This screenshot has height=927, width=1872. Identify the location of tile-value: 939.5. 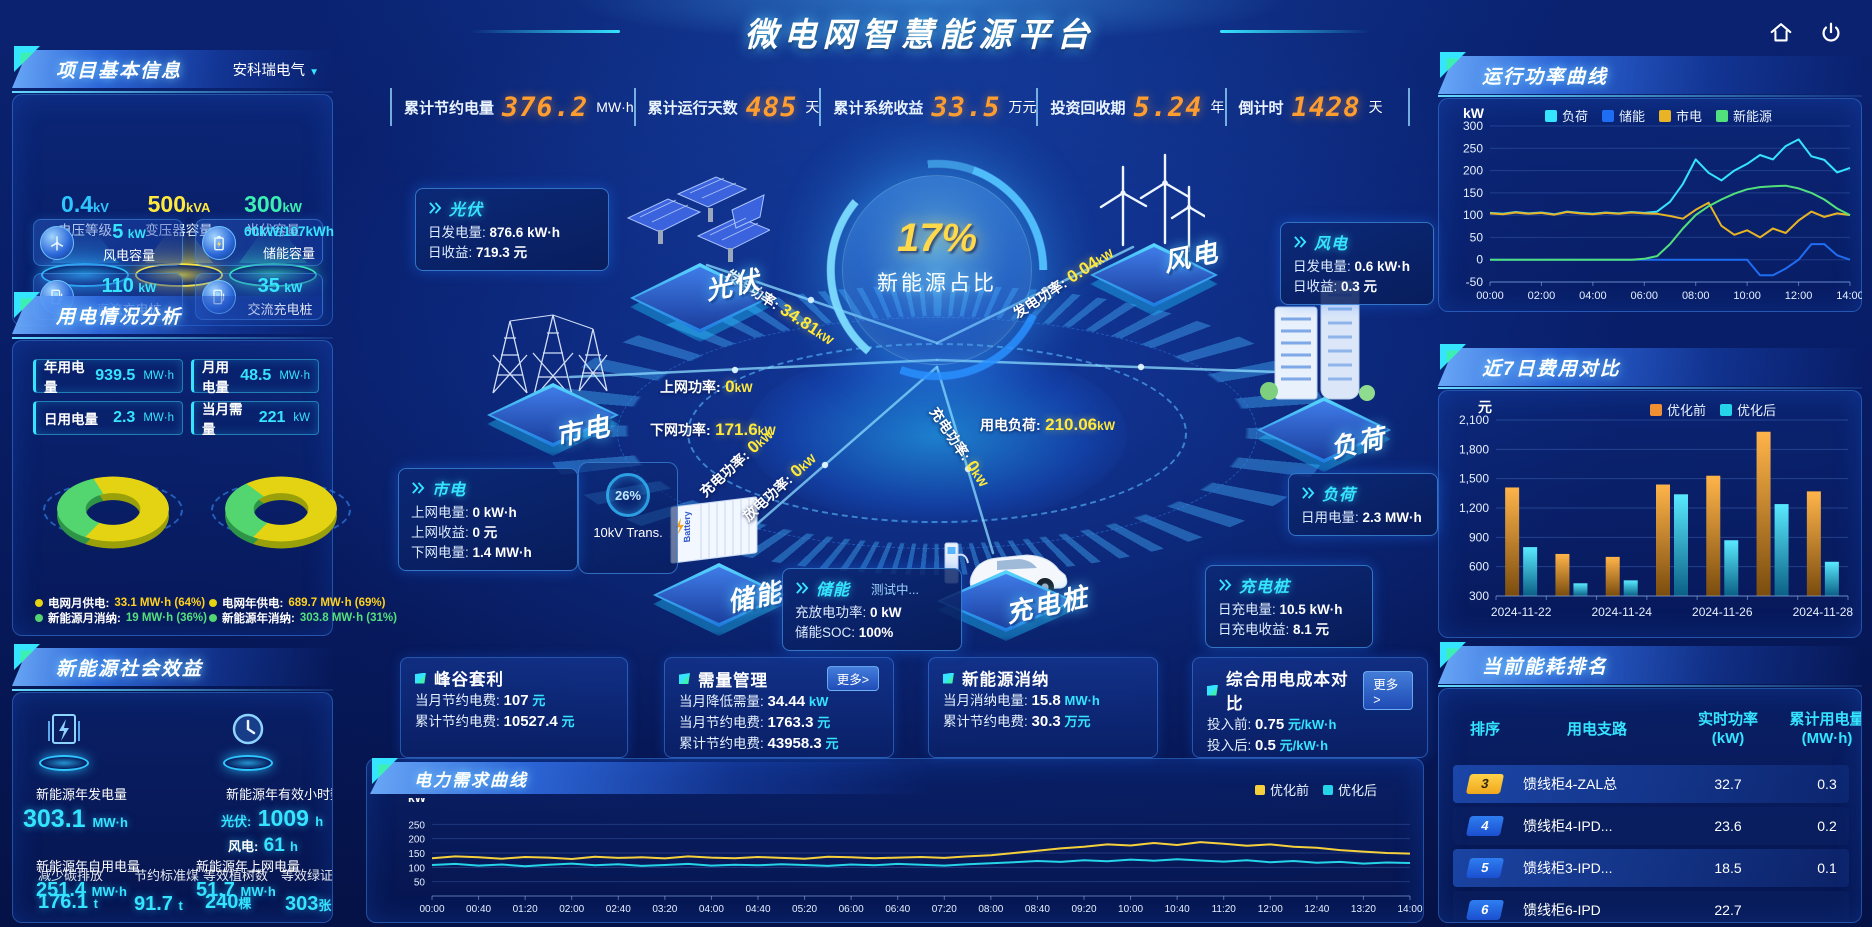
(115, 375).